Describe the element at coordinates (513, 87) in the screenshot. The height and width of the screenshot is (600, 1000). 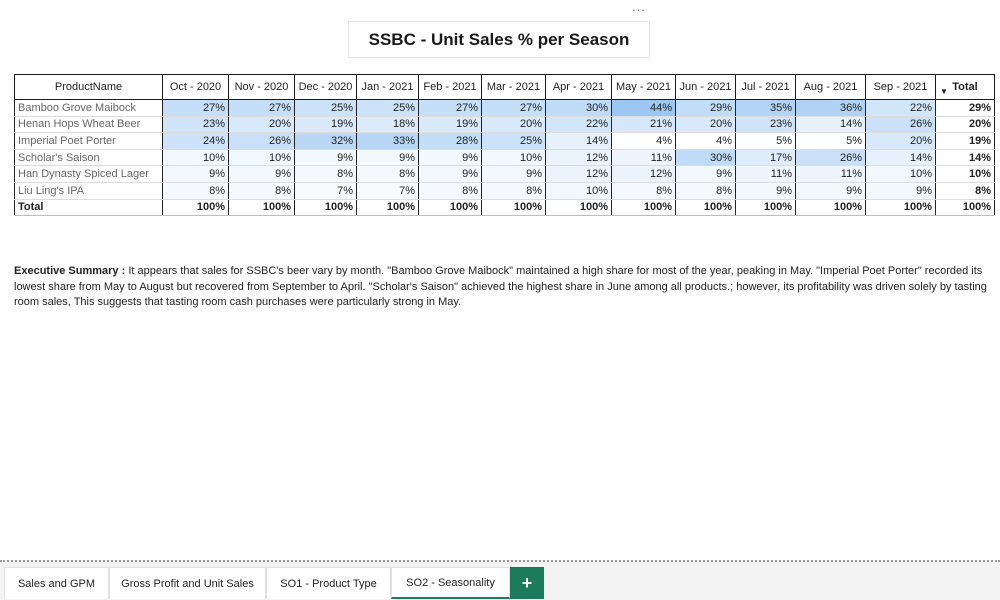
I see `column-header-month: Mar - 2021` at that location.